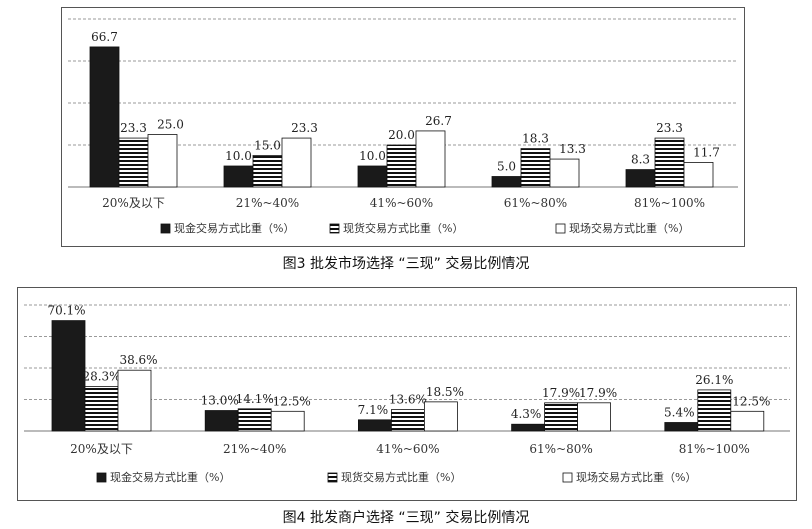 The width and height of the screenshot is (812, 529). Describe the element at coordinates (104, 37) in the screenshot. I see `data-label: 66.7` at that location.